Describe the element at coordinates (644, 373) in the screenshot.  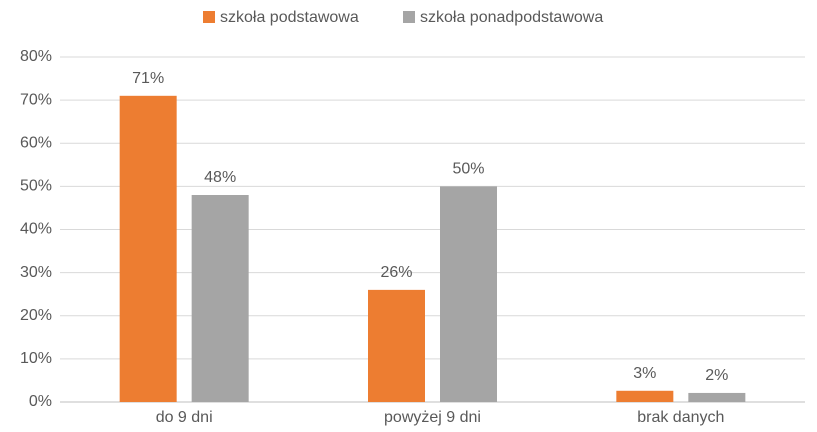
I see `data-label: 3%` at that location.